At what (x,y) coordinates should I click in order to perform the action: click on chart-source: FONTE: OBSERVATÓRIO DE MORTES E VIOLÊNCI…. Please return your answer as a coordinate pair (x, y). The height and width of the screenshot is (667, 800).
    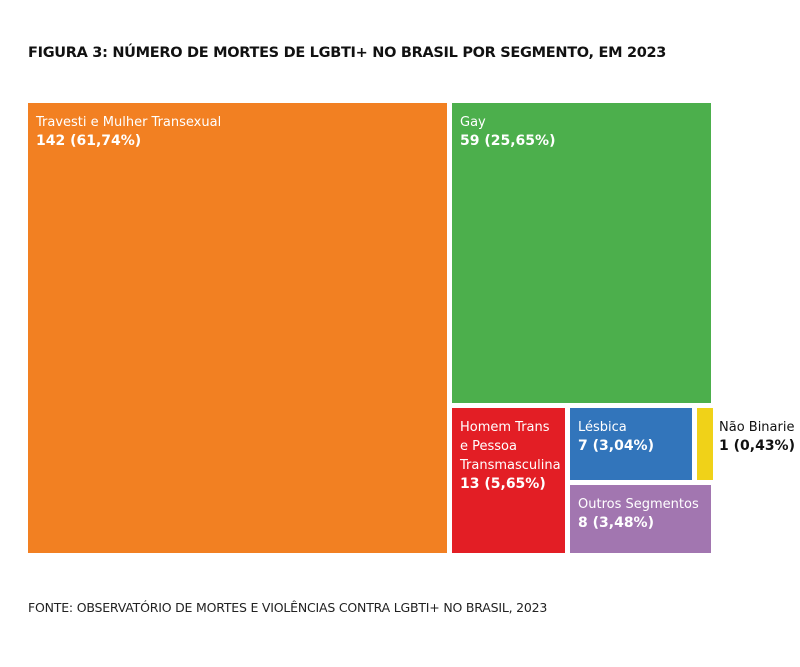
    Looking at the image, I should click on (288, 607).